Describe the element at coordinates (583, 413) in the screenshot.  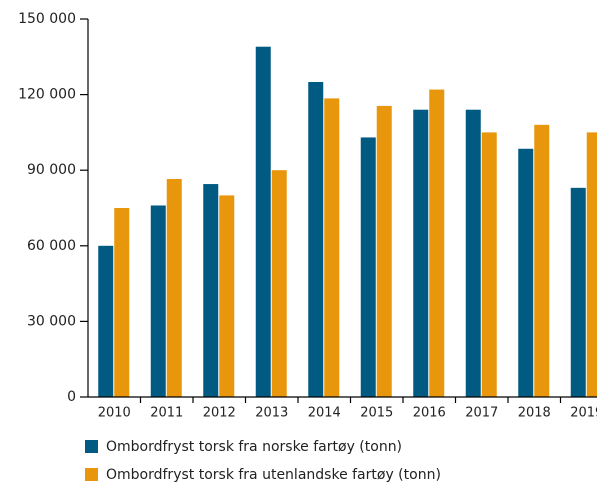
I see `x-tick-label: 2019` at that location.